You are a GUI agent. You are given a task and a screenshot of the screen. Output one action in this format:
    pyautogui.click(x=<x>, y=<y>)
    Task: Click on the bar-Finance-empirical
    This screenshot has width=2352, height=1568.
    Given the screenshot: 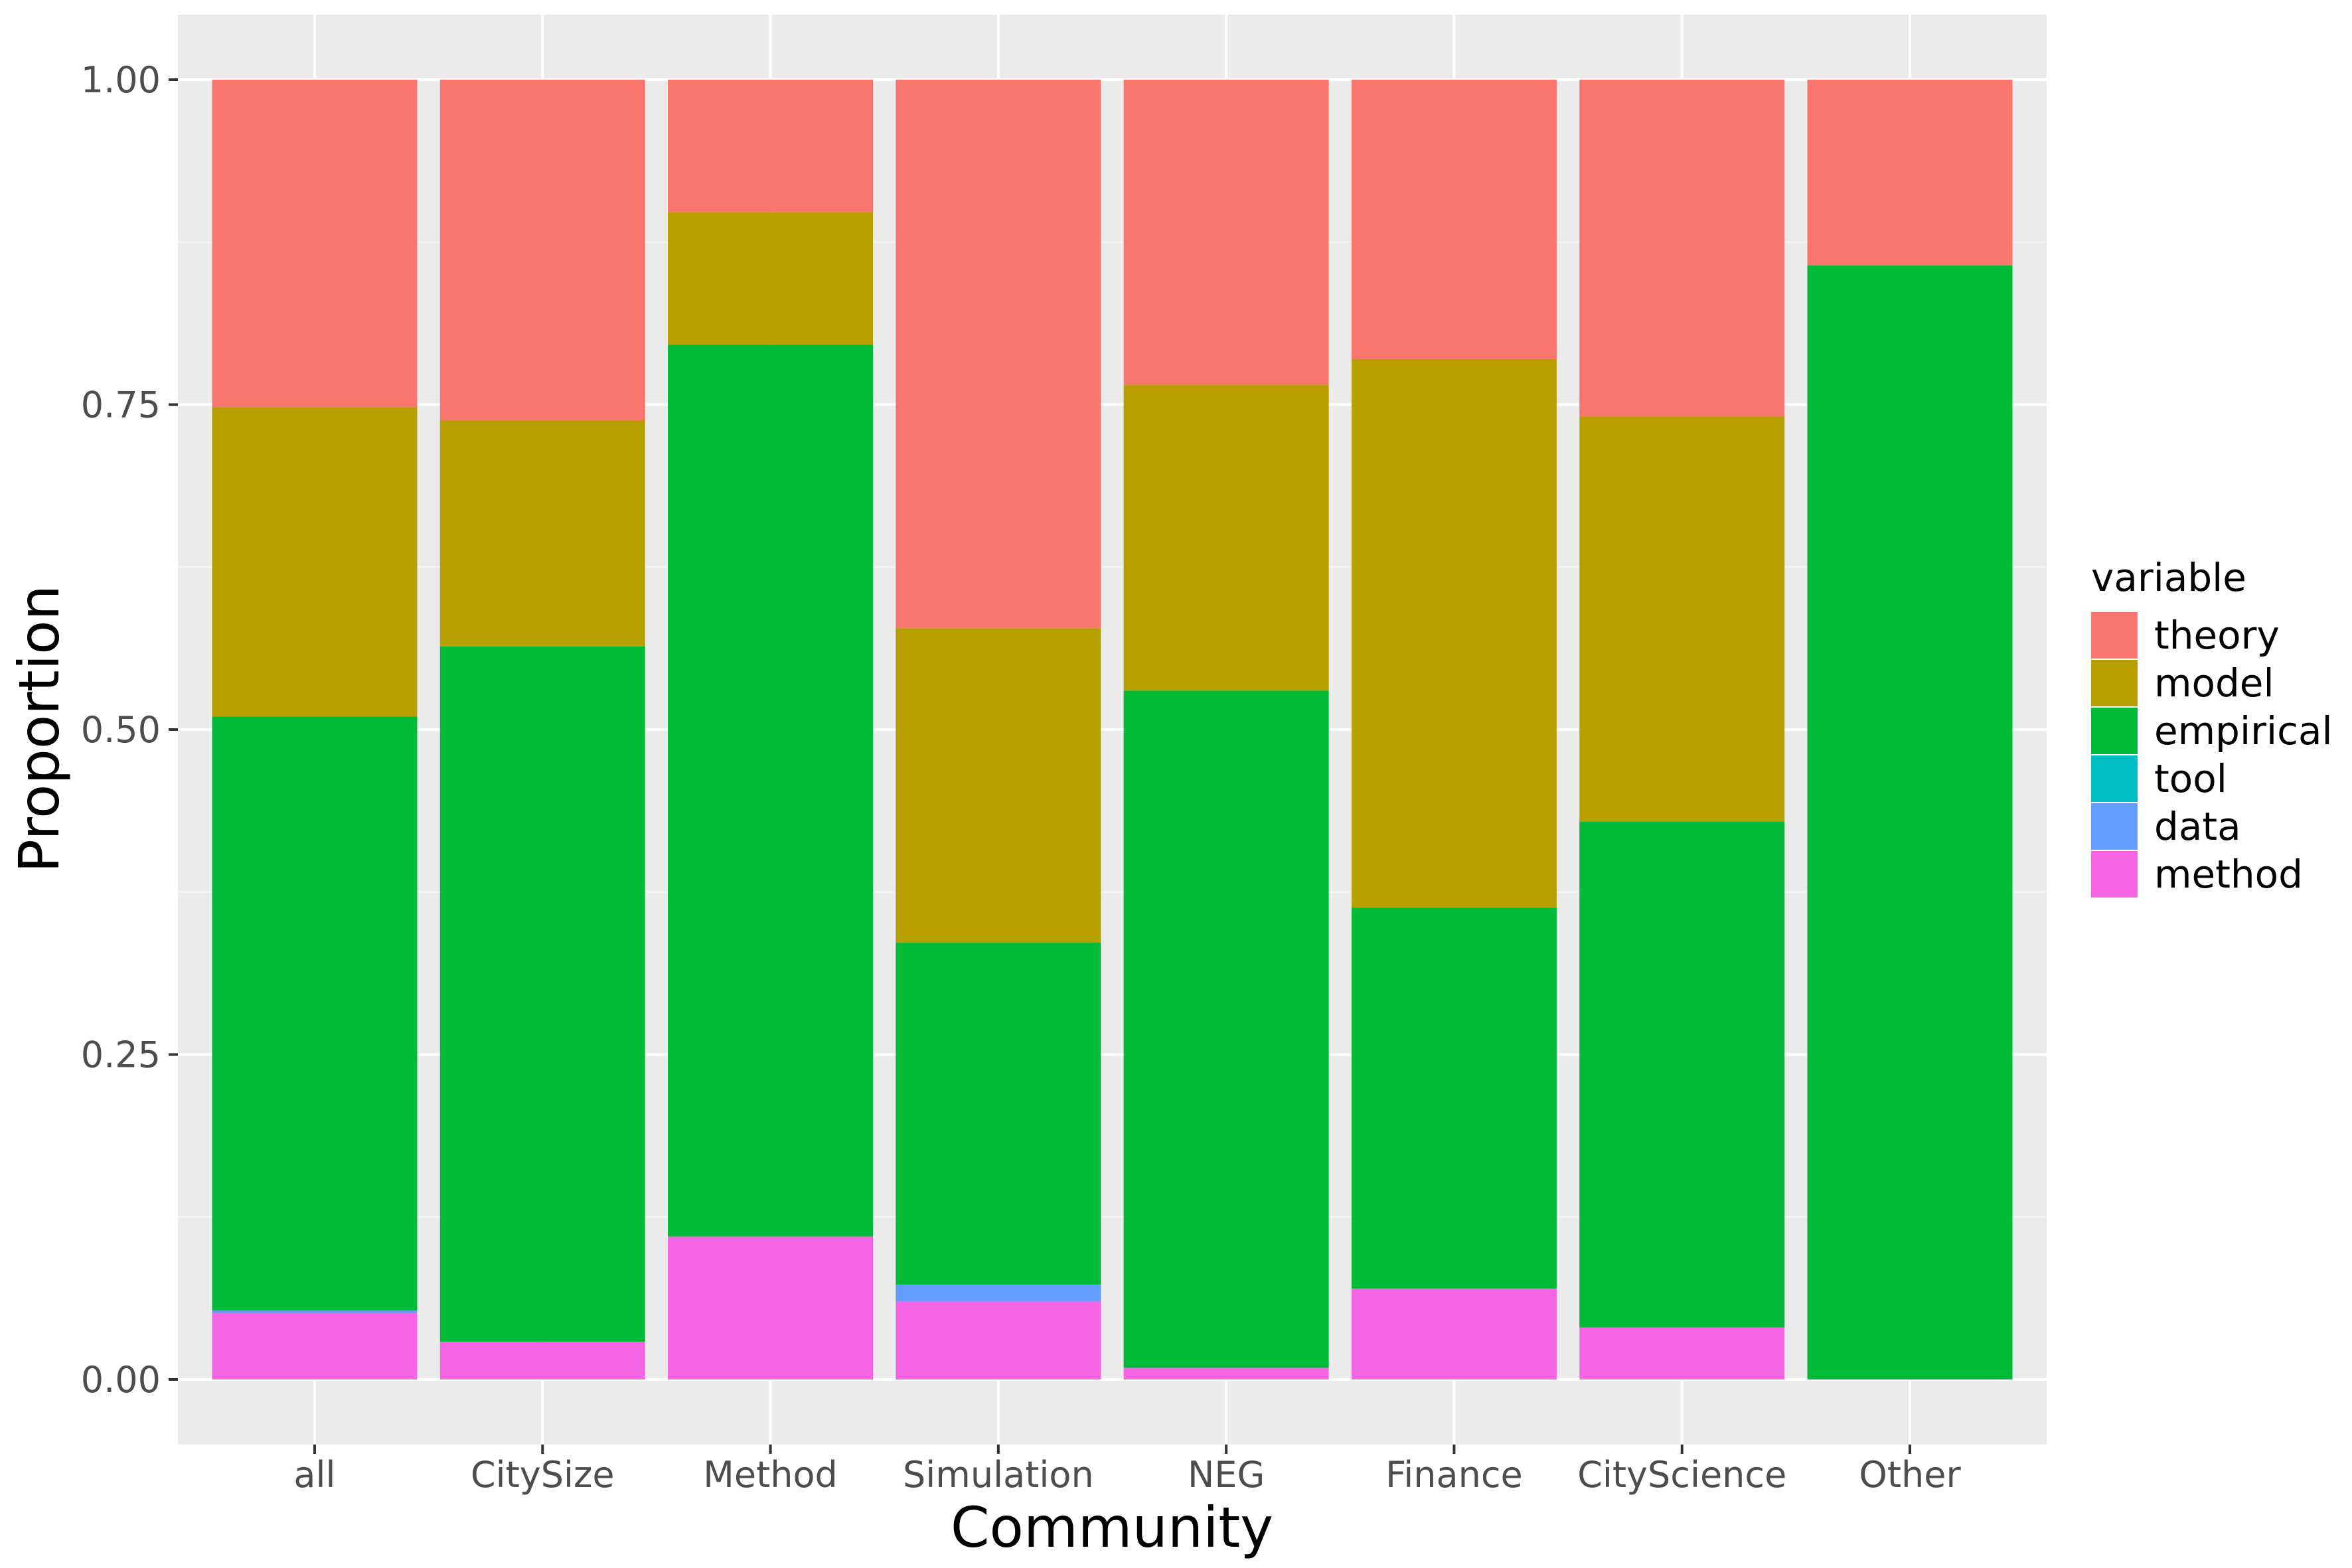 What is the action you would take?
    pyautogui.click(x=1454, y=1098)
    